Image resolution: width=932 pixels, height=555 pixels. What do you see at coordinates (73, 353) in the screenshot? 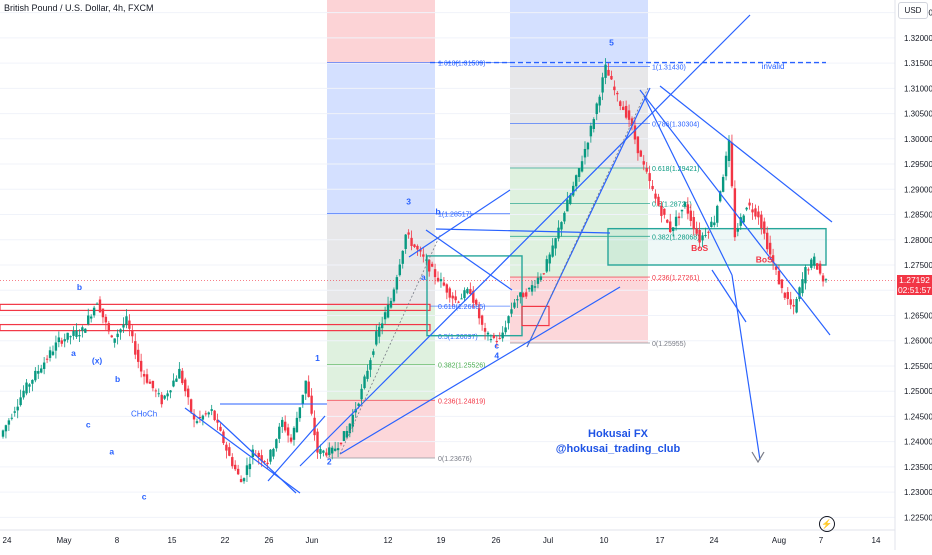
I see `wave-label: a` at bounding box center [73, 353].